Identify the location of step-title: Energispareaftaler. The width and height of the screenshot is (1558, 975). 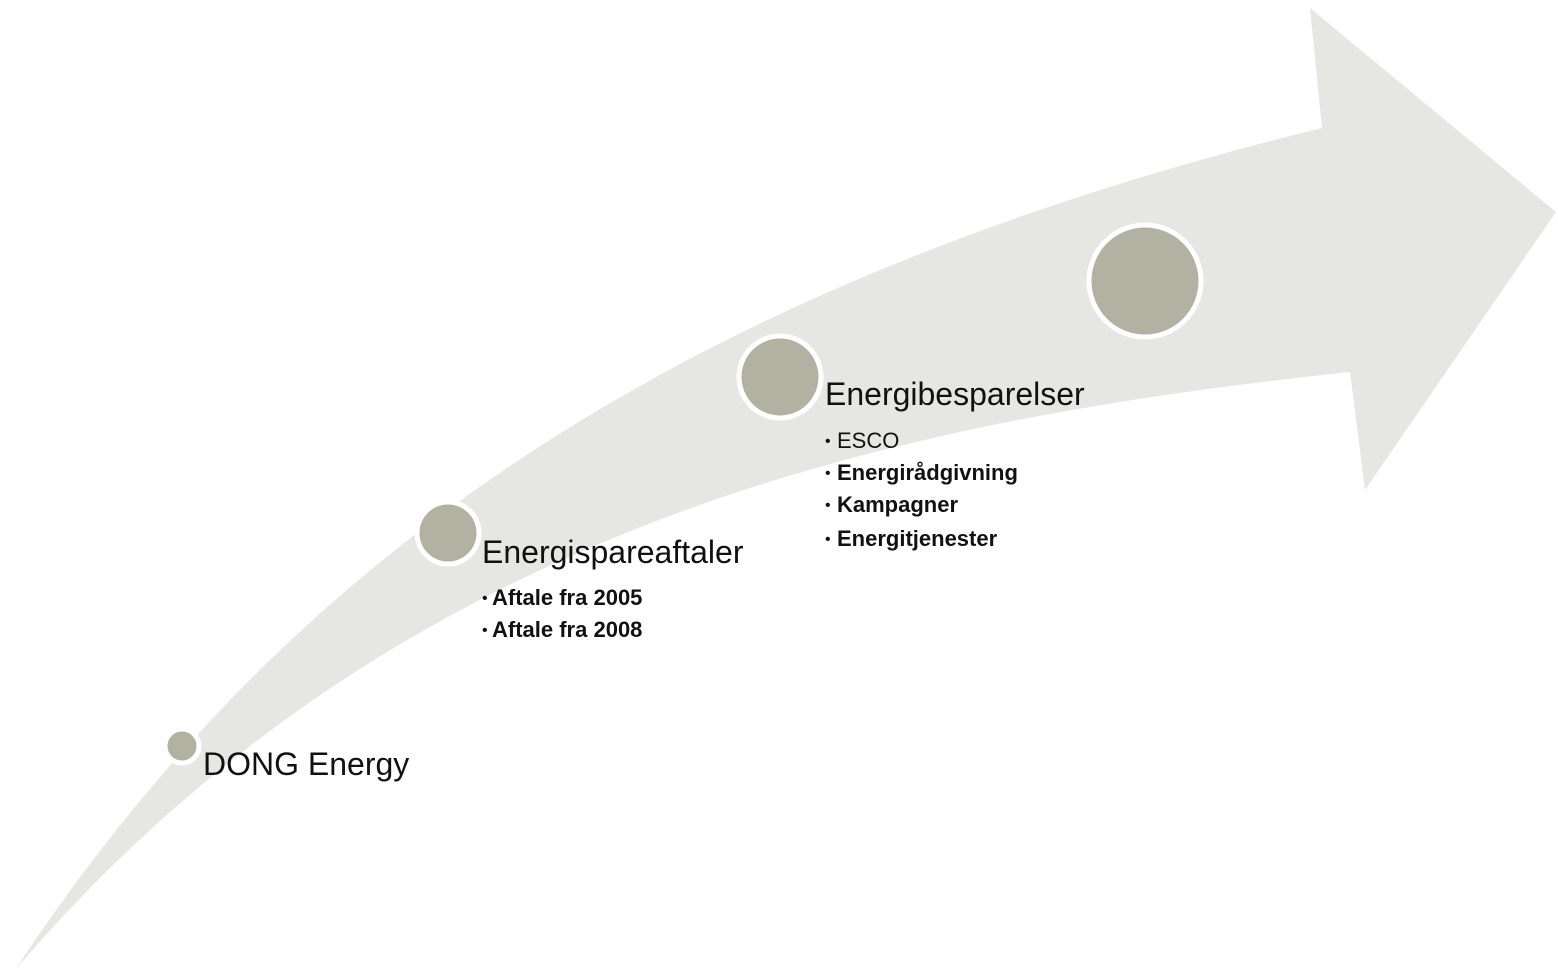
(613, 552).